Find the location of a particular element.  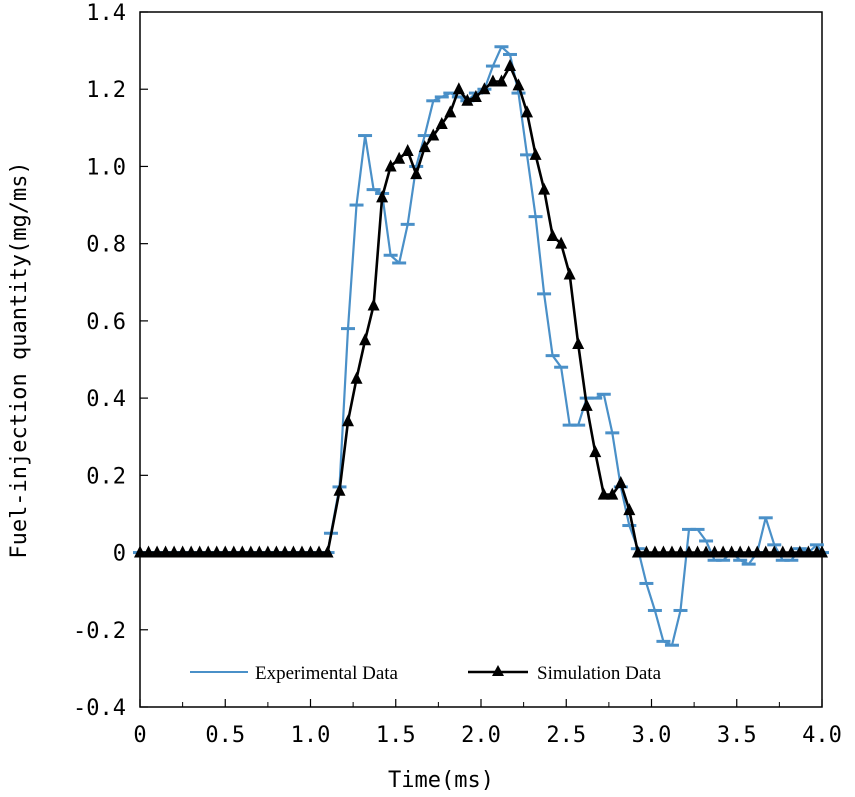

y-axis-title: Fuel-injection quantity(mg/ms) is located at coordinates (19, 359).